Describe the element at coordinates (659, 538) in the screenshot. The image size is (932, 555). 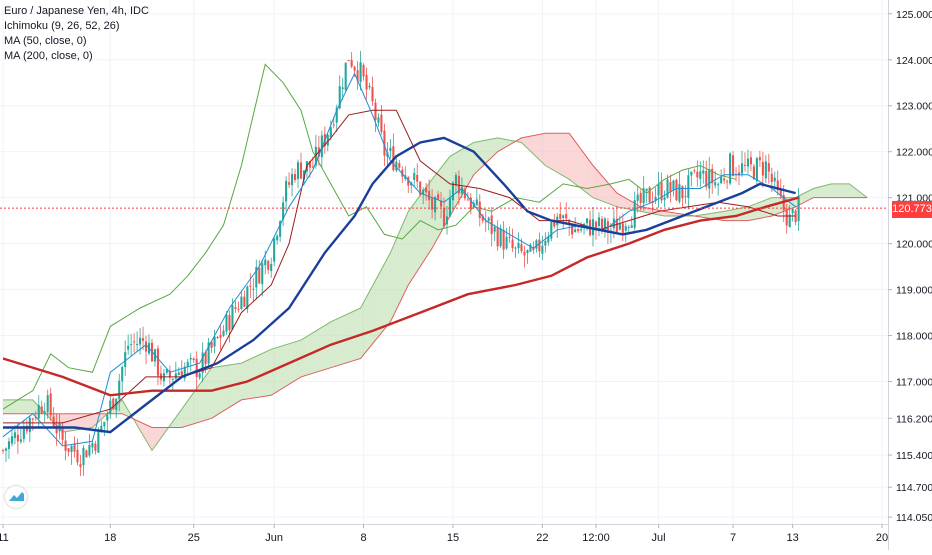
I see `time-tick-label: Jul` at that location.